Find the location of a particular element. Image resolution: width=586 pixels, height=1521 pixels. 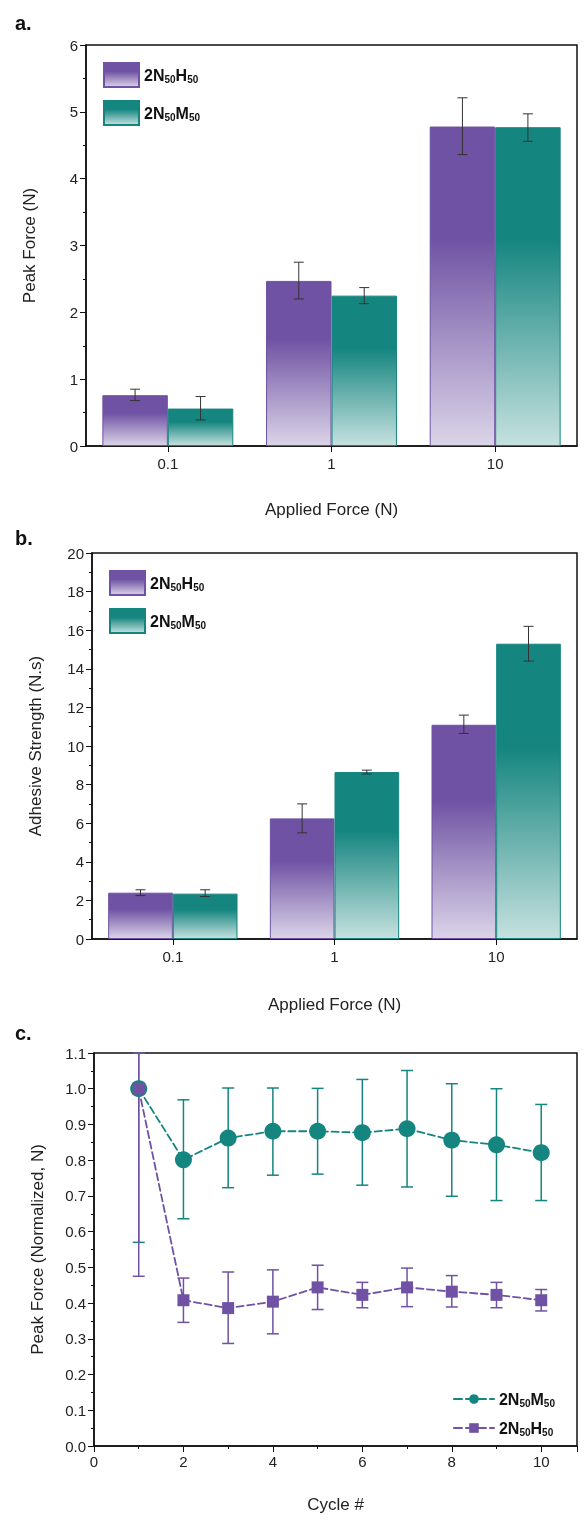

x-tick-label: 6 is located at coordinates (362, 1461).